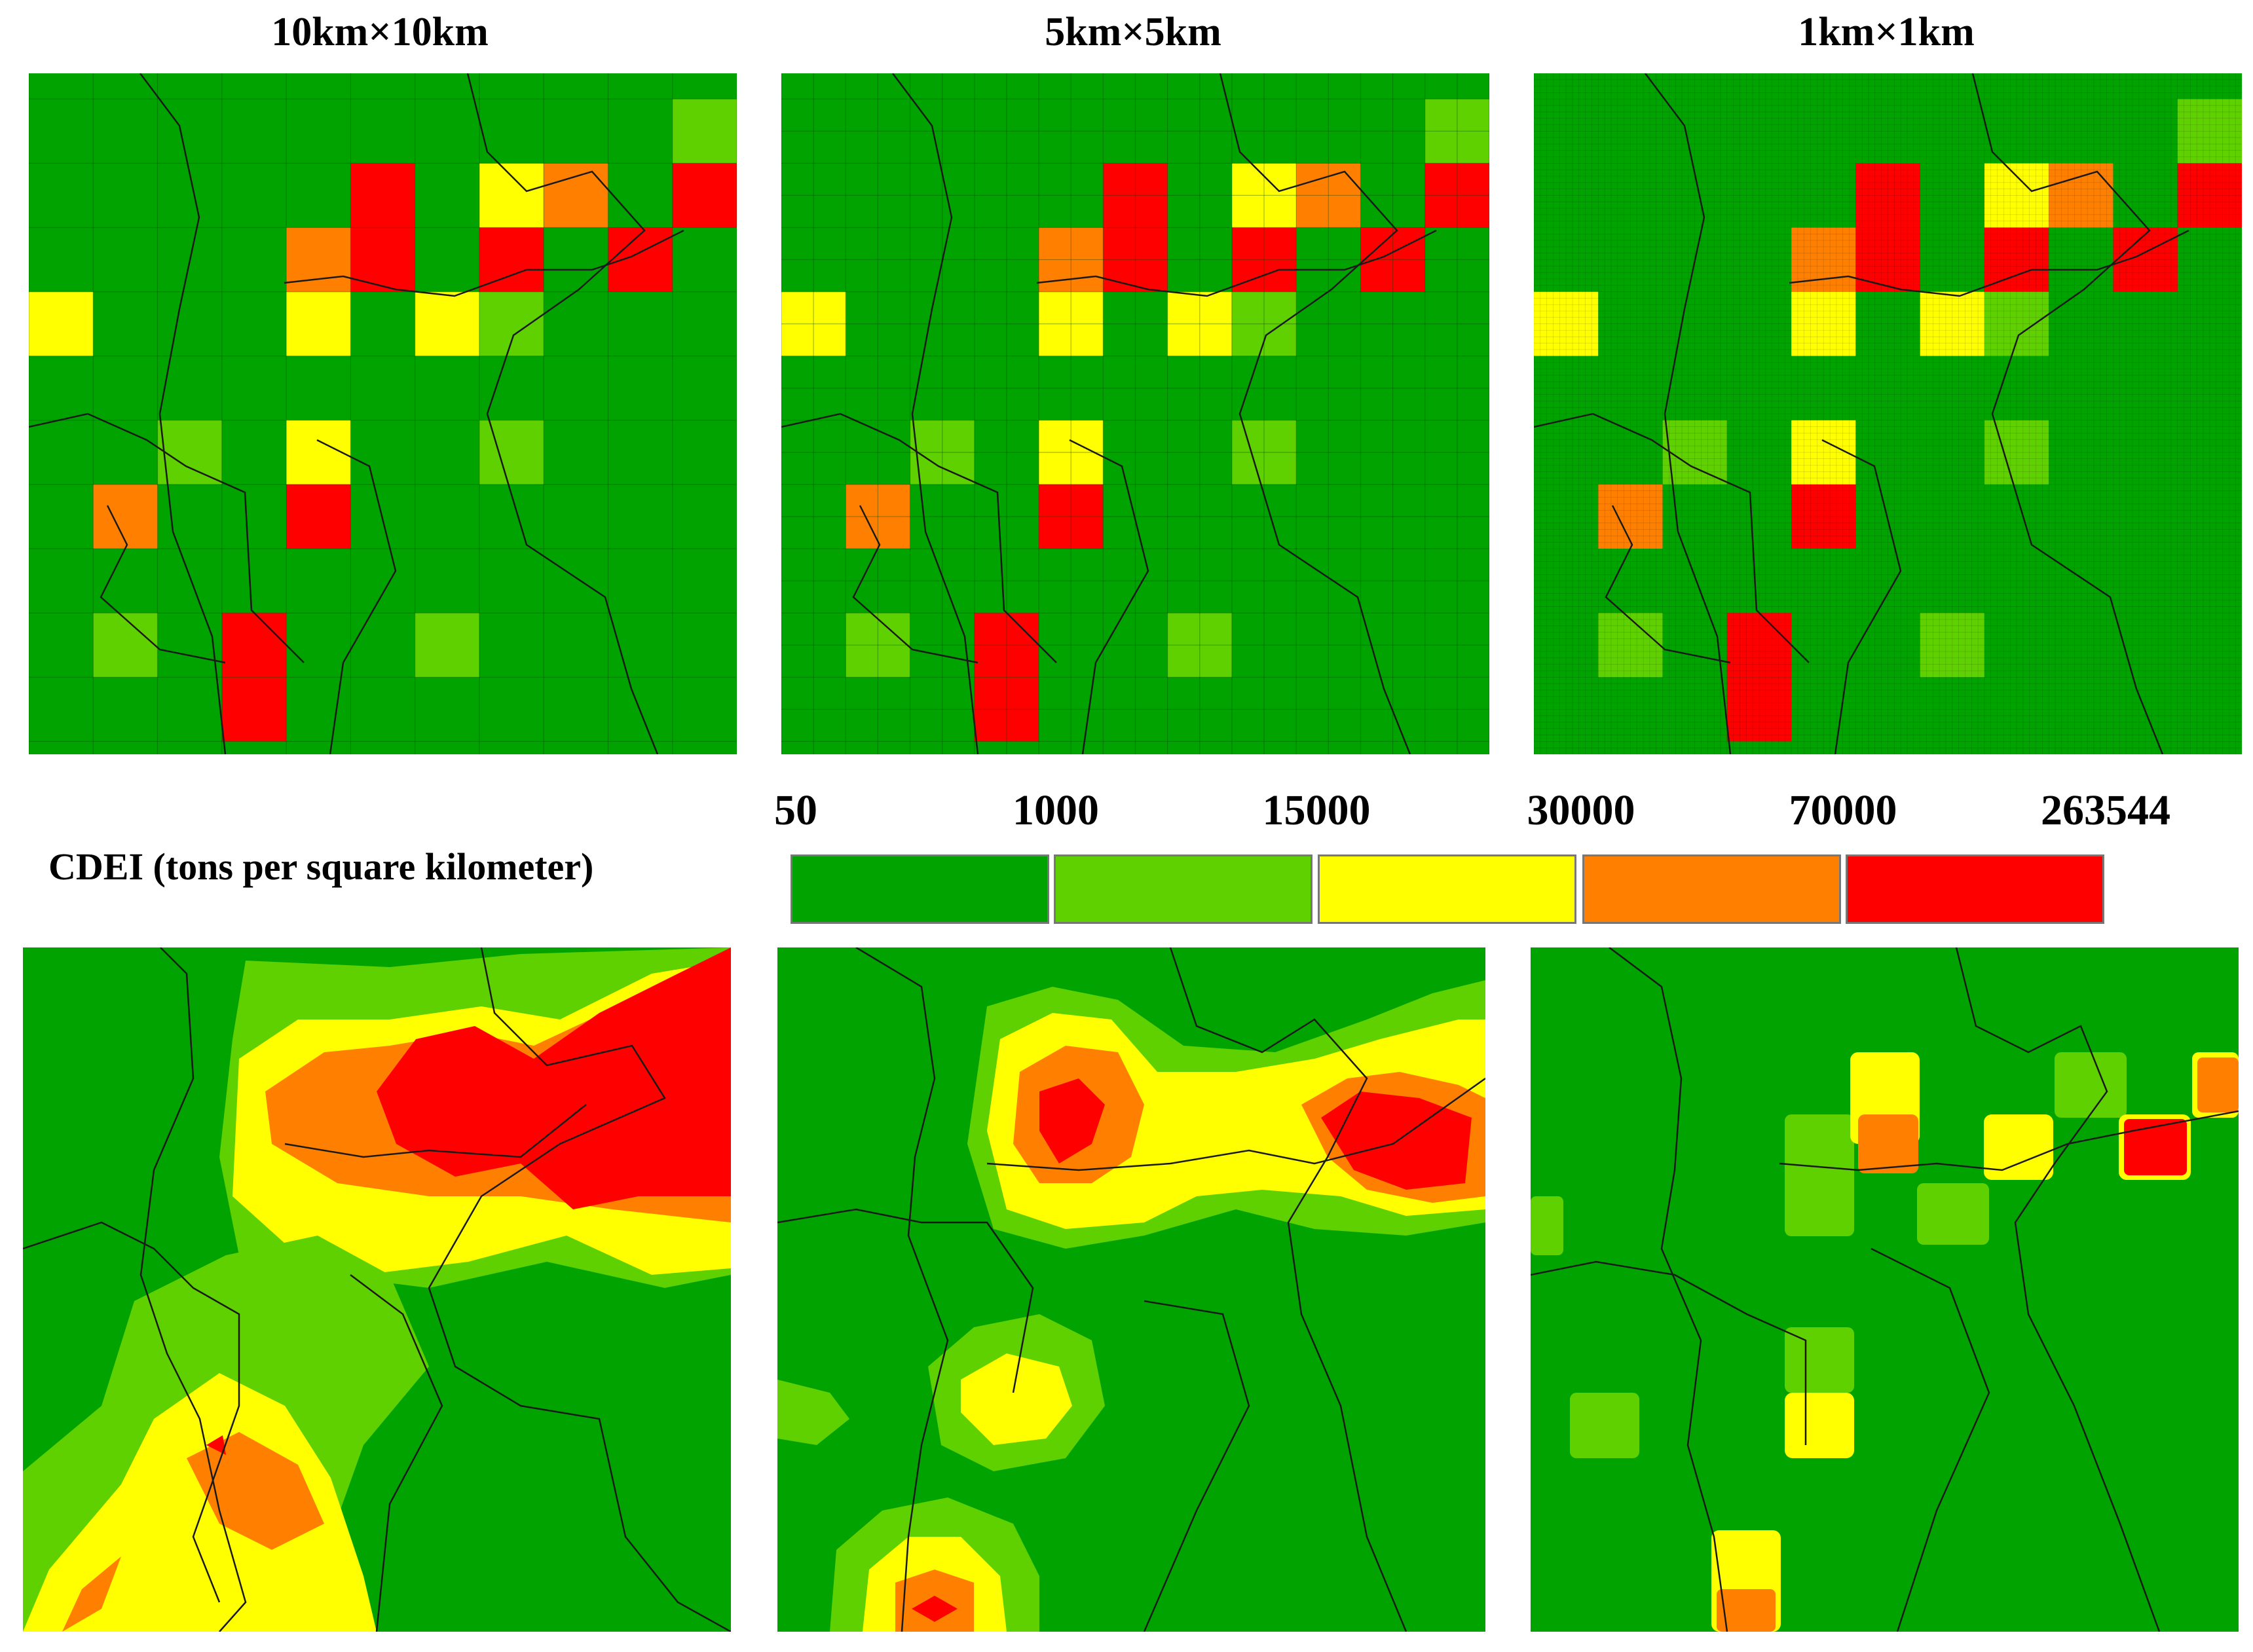 This screenshot has width=2253, height=1652. What do you see at coordinates (1316, 810) in the screenshot?
I see `legend-break-2: 15000` at bounding box center [1316, 810].